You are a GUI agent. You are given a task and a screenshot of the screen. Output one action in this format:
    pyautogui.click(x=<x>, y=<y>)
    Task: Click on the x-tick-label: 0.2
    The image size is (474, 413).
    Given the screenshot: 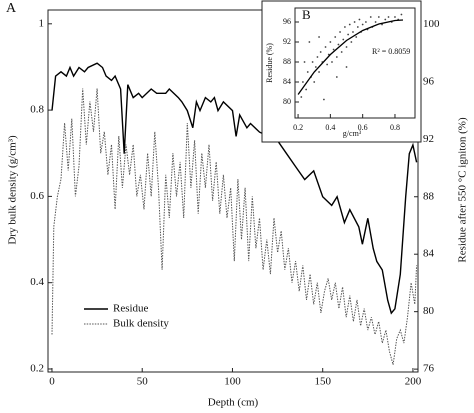 What is the action you would take?
    pyautogui.click(x=298, y=127)
    